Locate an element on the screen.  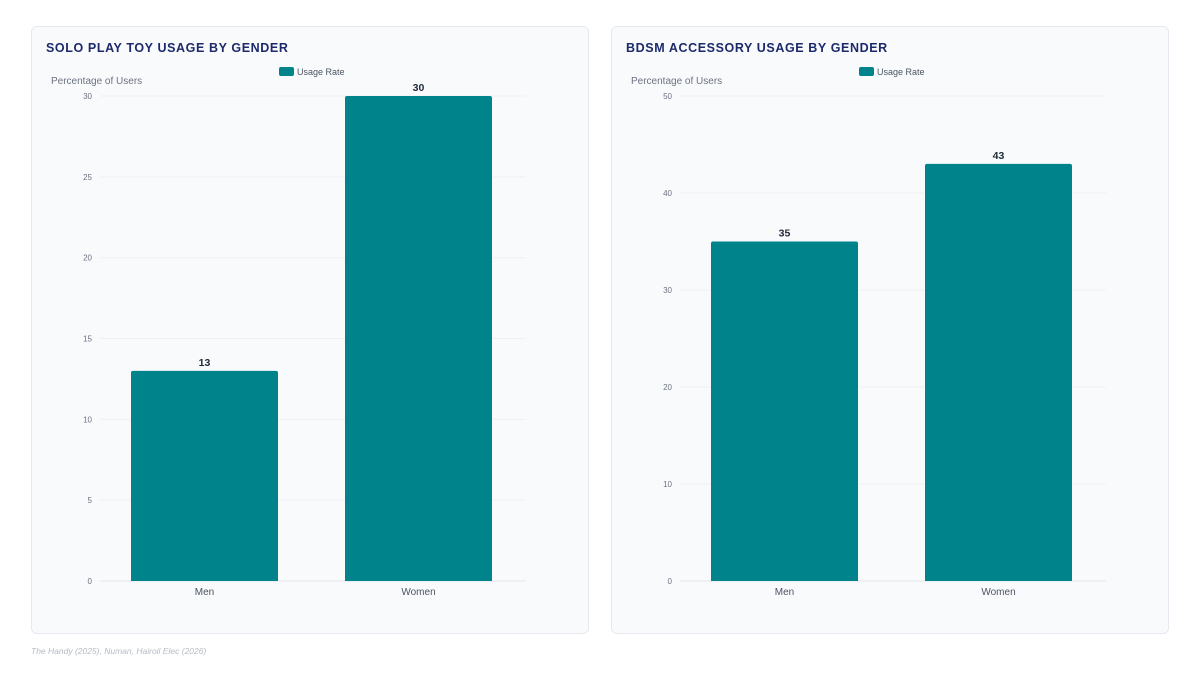
y-tick-label: 25 is located at coordinates (87, 177).